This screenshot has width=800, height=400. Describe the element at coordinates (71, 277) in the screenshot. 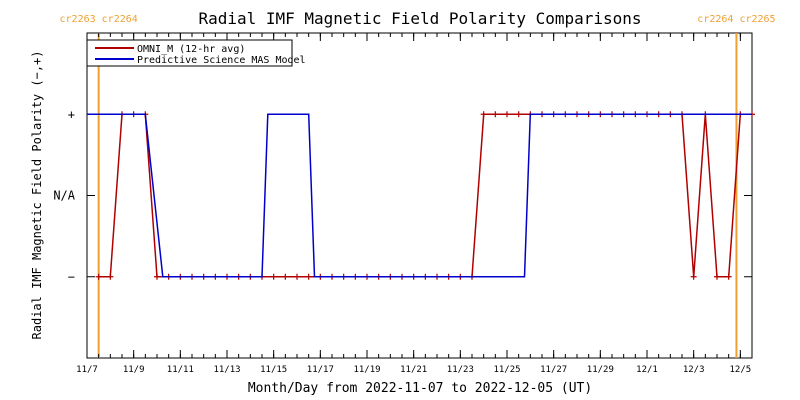

I see `y-tick-label-2: −` at that location.